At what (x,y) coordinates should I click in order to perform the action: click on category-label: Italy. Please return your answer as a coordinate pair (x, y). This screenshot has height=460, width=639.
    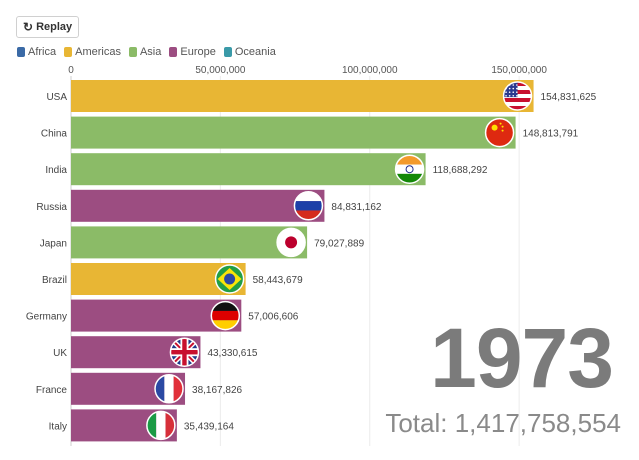
    Looking at the image, I should click on (58, 426).